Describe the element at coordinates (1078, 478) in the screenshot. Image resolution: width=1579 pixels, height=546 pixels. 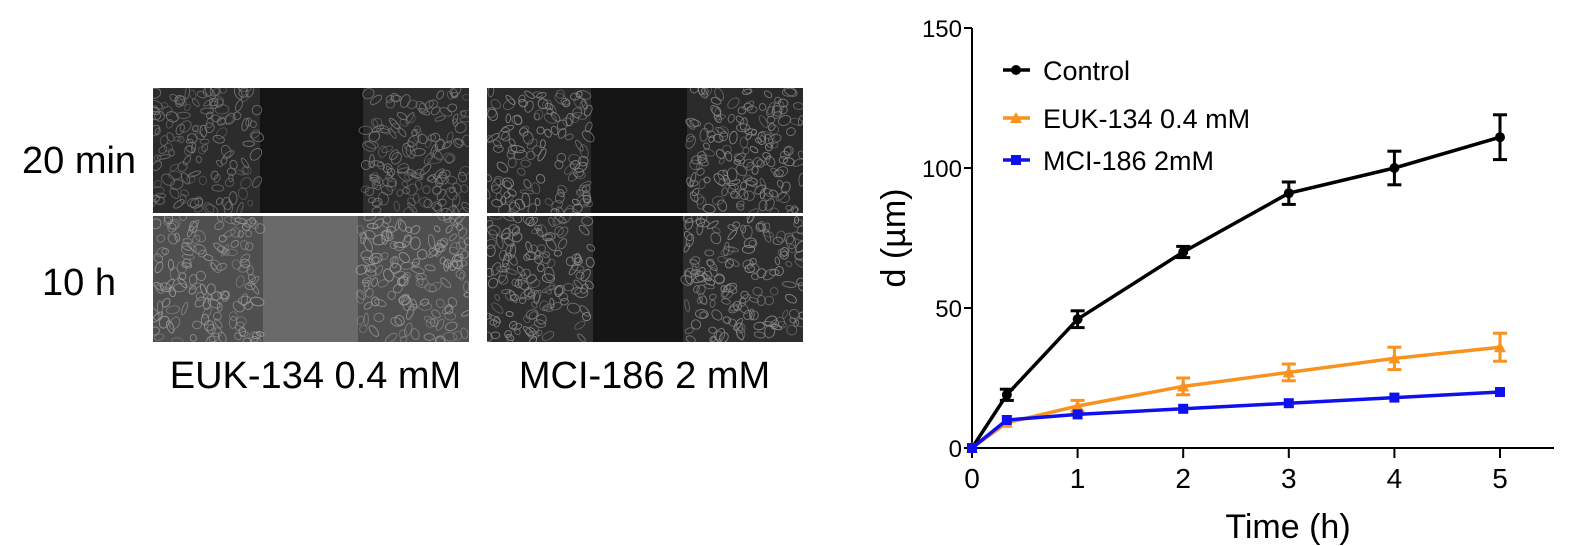
I see `x-tick-label: 1` at that location.